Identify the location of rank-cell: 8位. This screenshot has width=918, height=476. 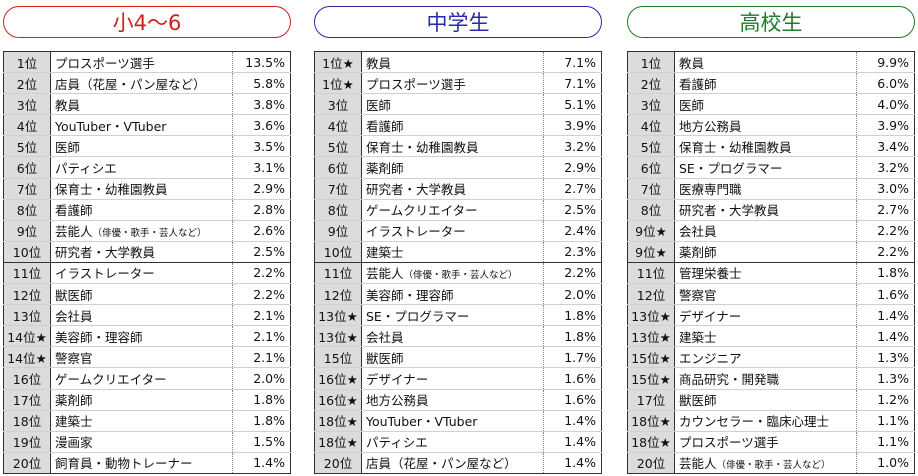
(27, 210).